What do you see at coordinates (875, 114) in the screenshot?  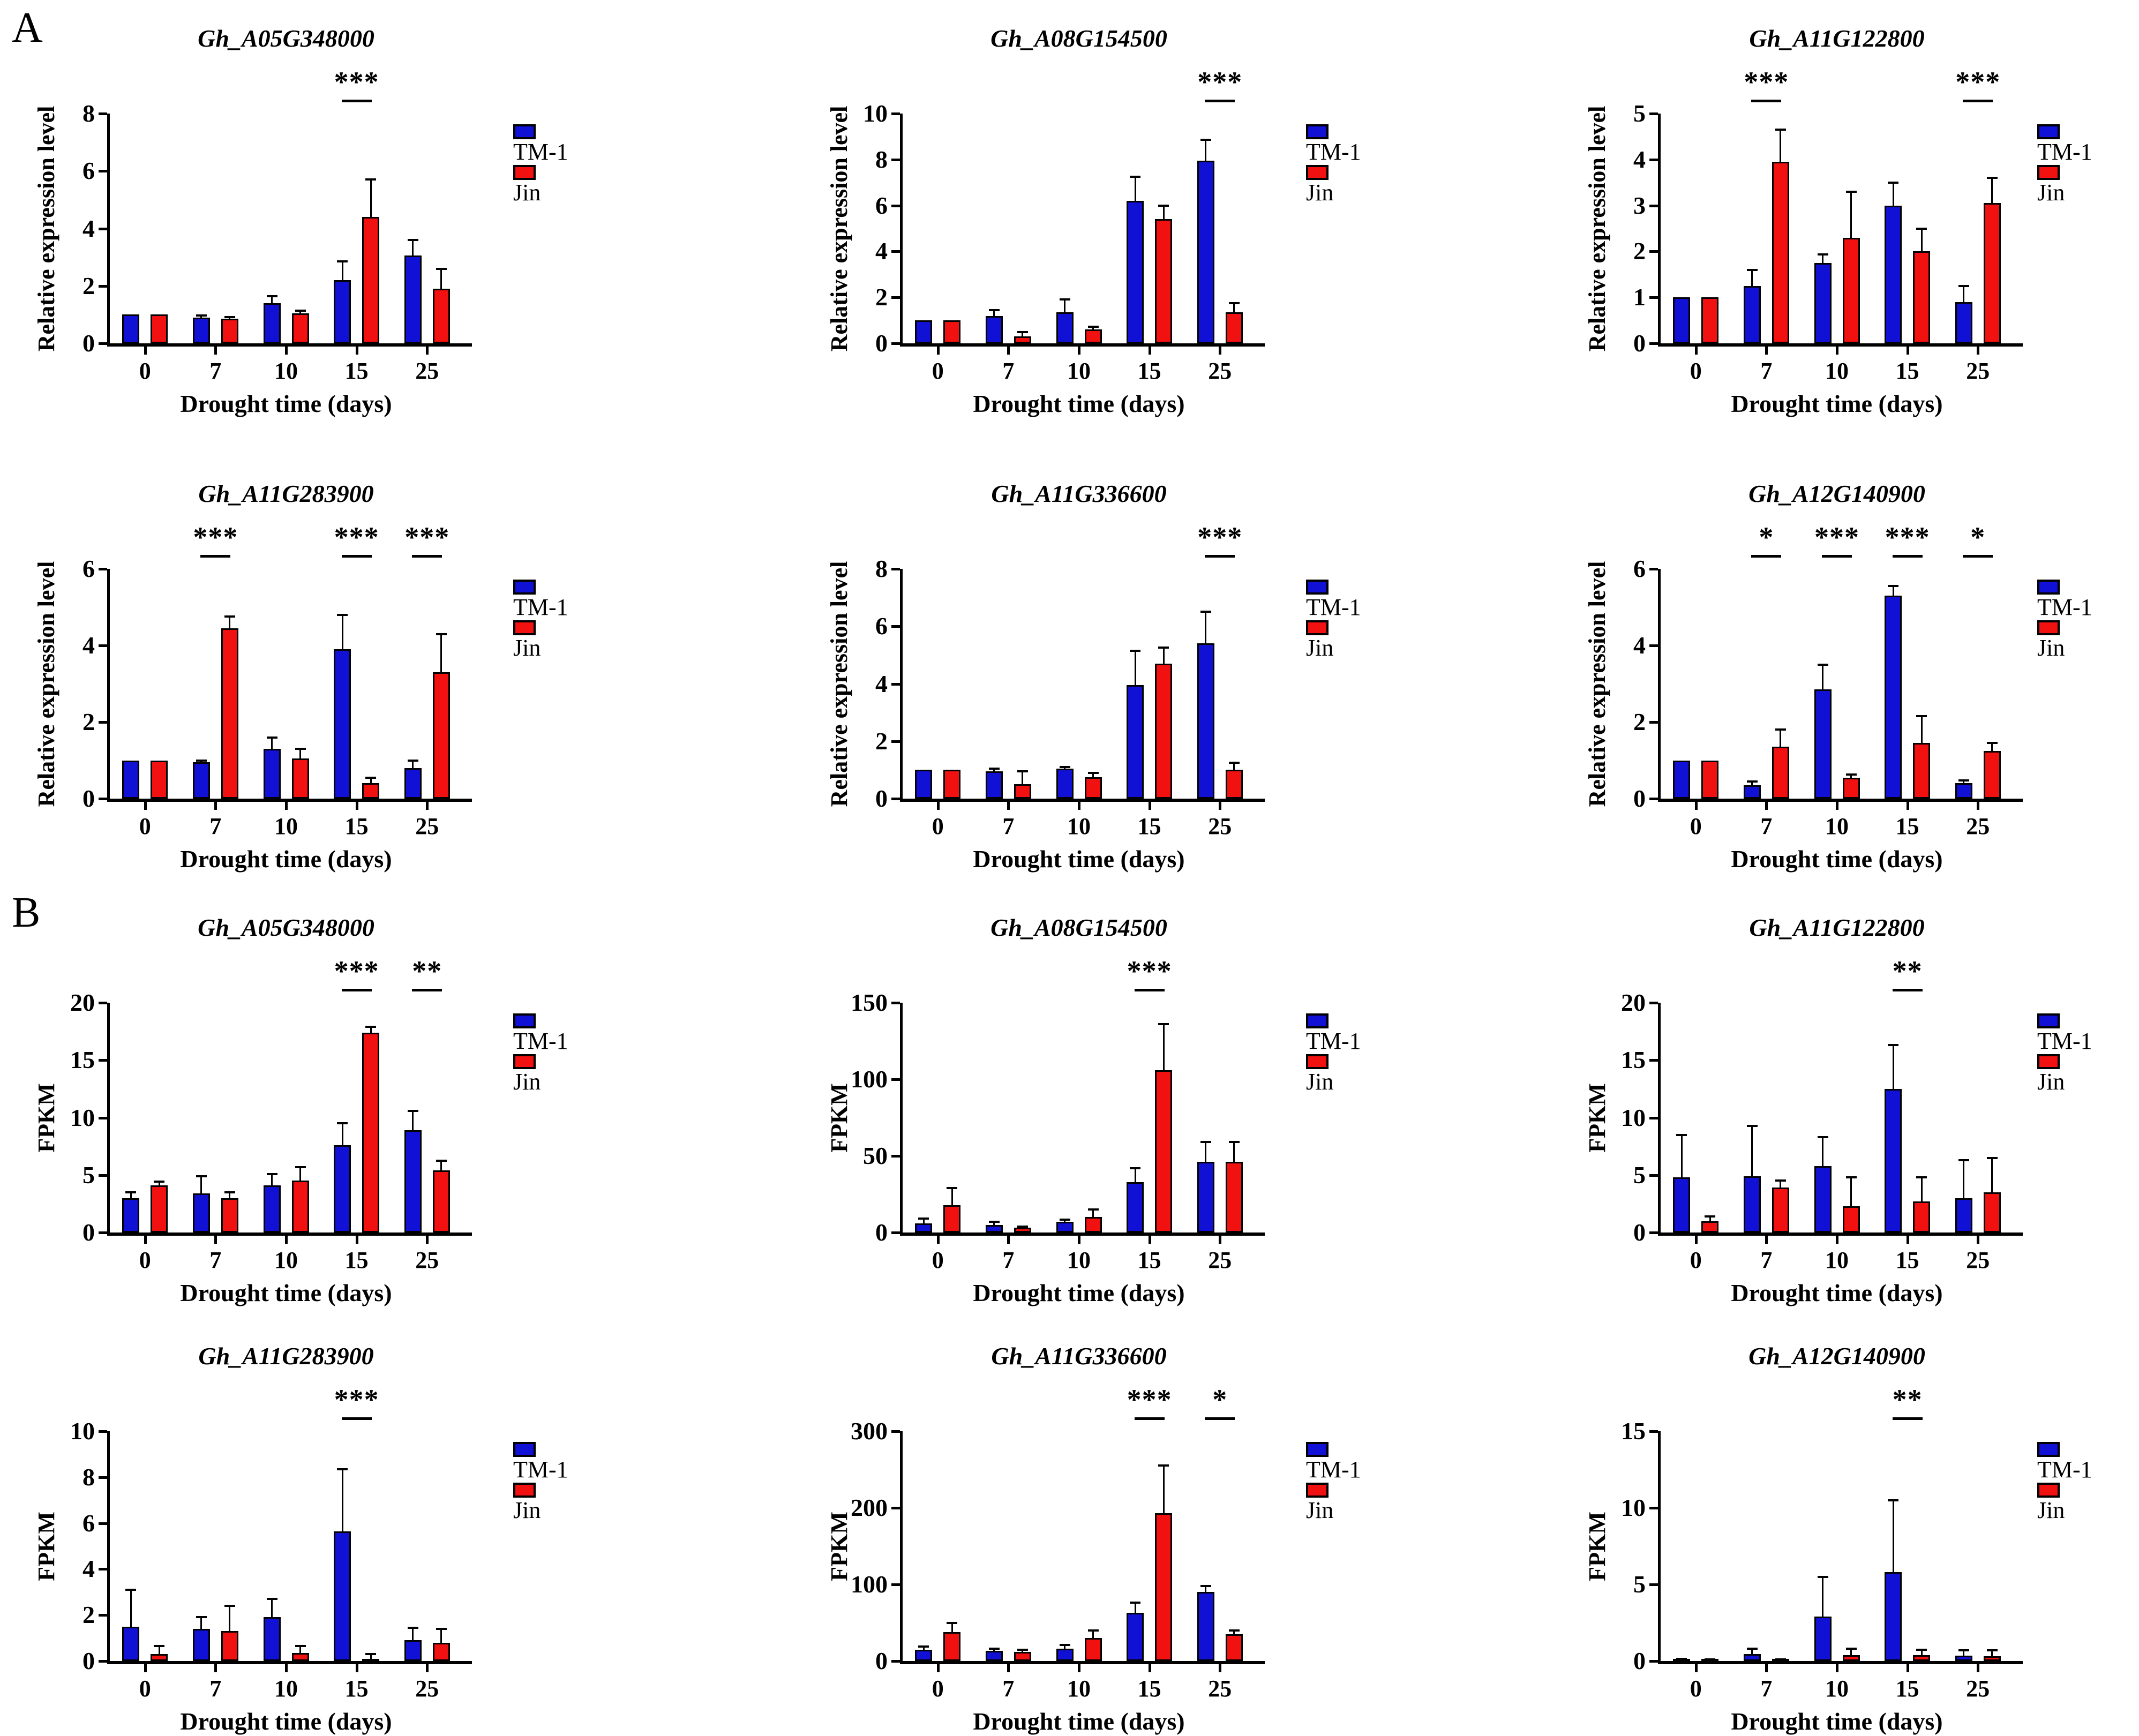 I see `y-tick-label: 10` at bounding box center [875, 114].